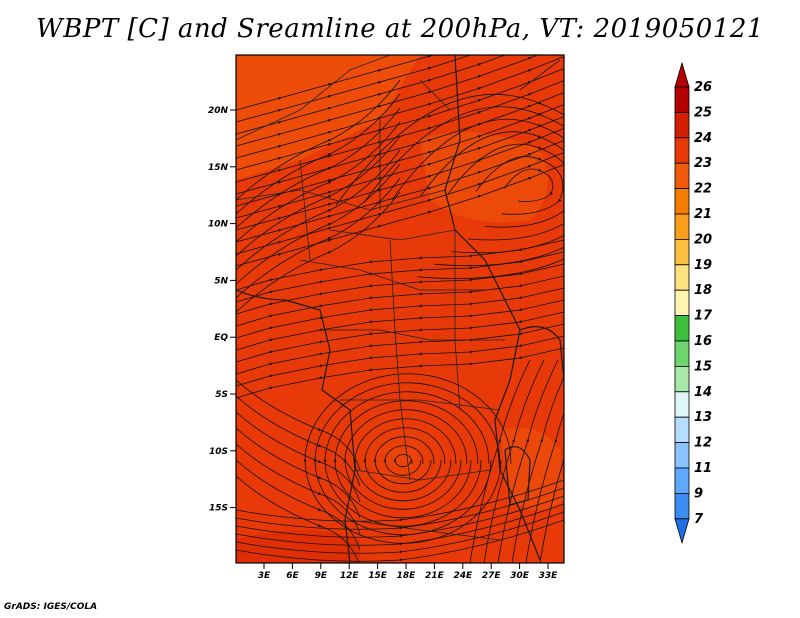  I want to click on longitude-axis: 3E 6E 9E 12E 15E 18E 21E 24E 27E 30E 33E, so click(408, 572).